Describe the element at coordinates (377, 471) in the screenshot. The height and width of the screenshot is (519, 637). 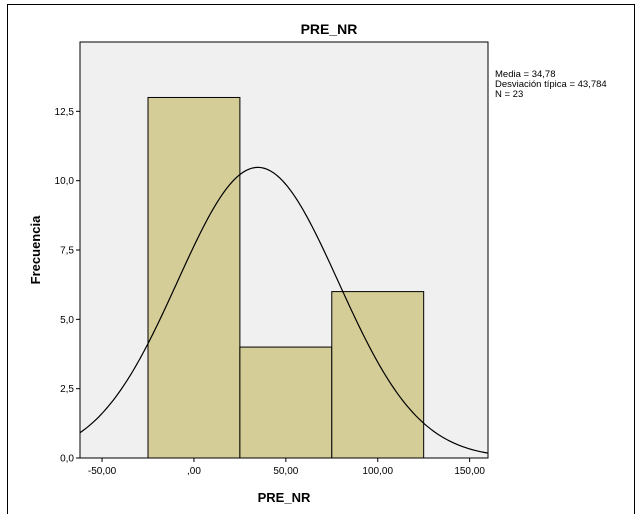
I see `x-tick-label: 100,00` at that location.